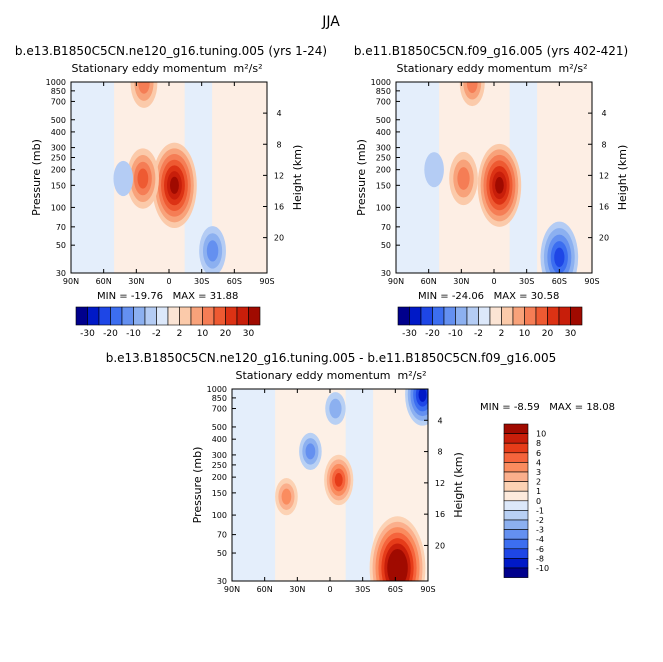  Describe the element at coordinates (180, 334) in the screenshot. I see `colorbar1-label: 2` at that location.